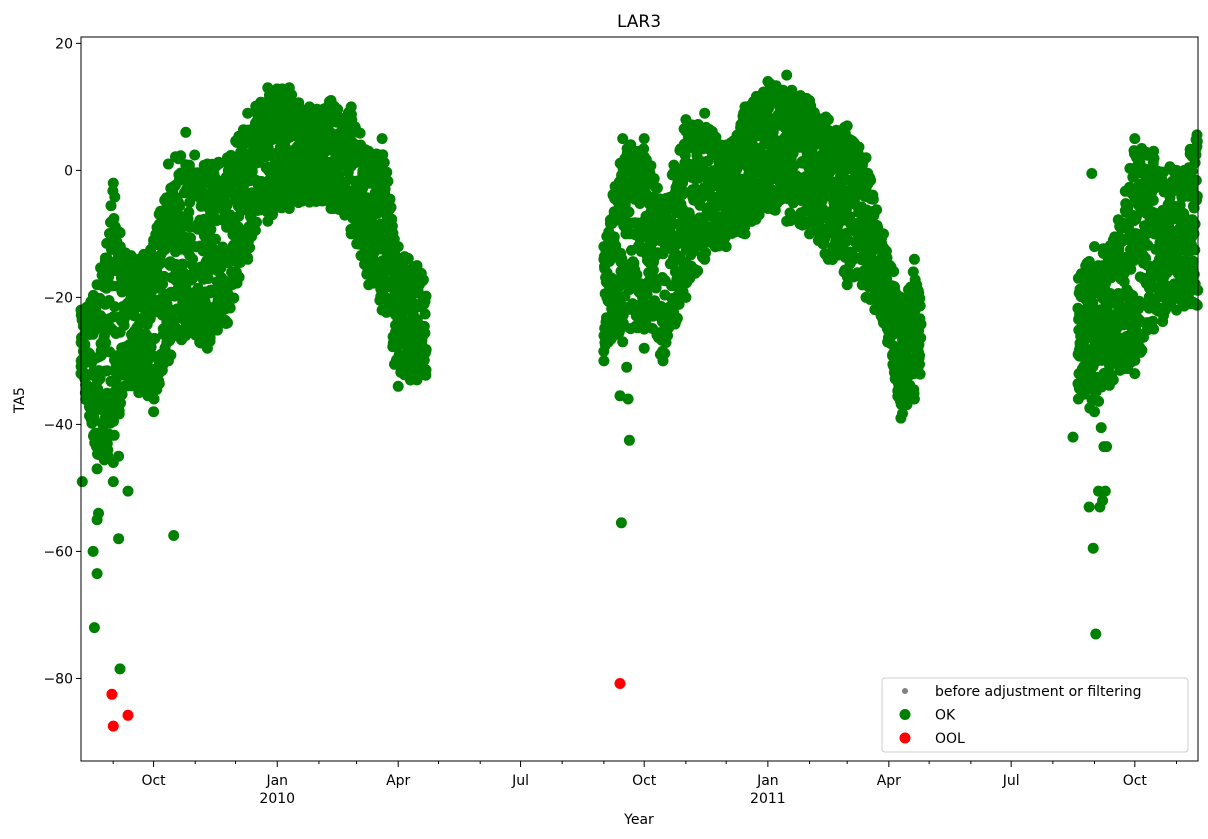  What do you see at coordinates (58, 425) in the screenshot?
I see `y-tick-label: −40` at bounding box center [58, 425].